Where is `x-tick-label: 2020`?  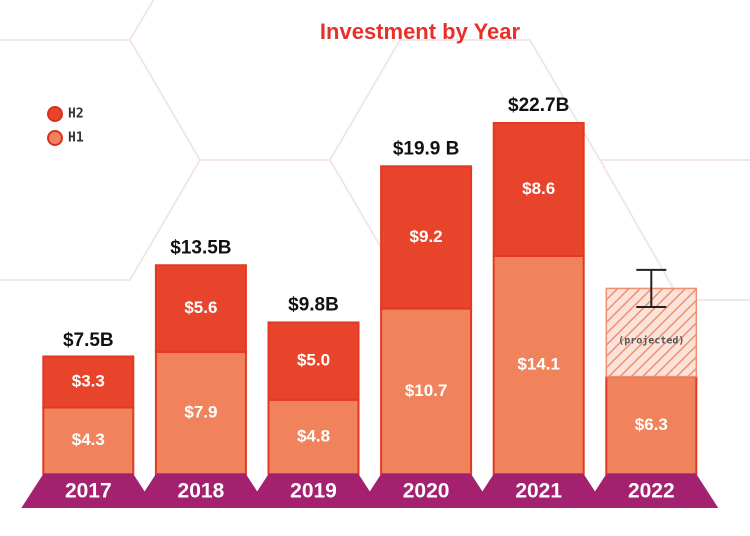 x-tick-label: 2020 is located at coordinates (426, 491).